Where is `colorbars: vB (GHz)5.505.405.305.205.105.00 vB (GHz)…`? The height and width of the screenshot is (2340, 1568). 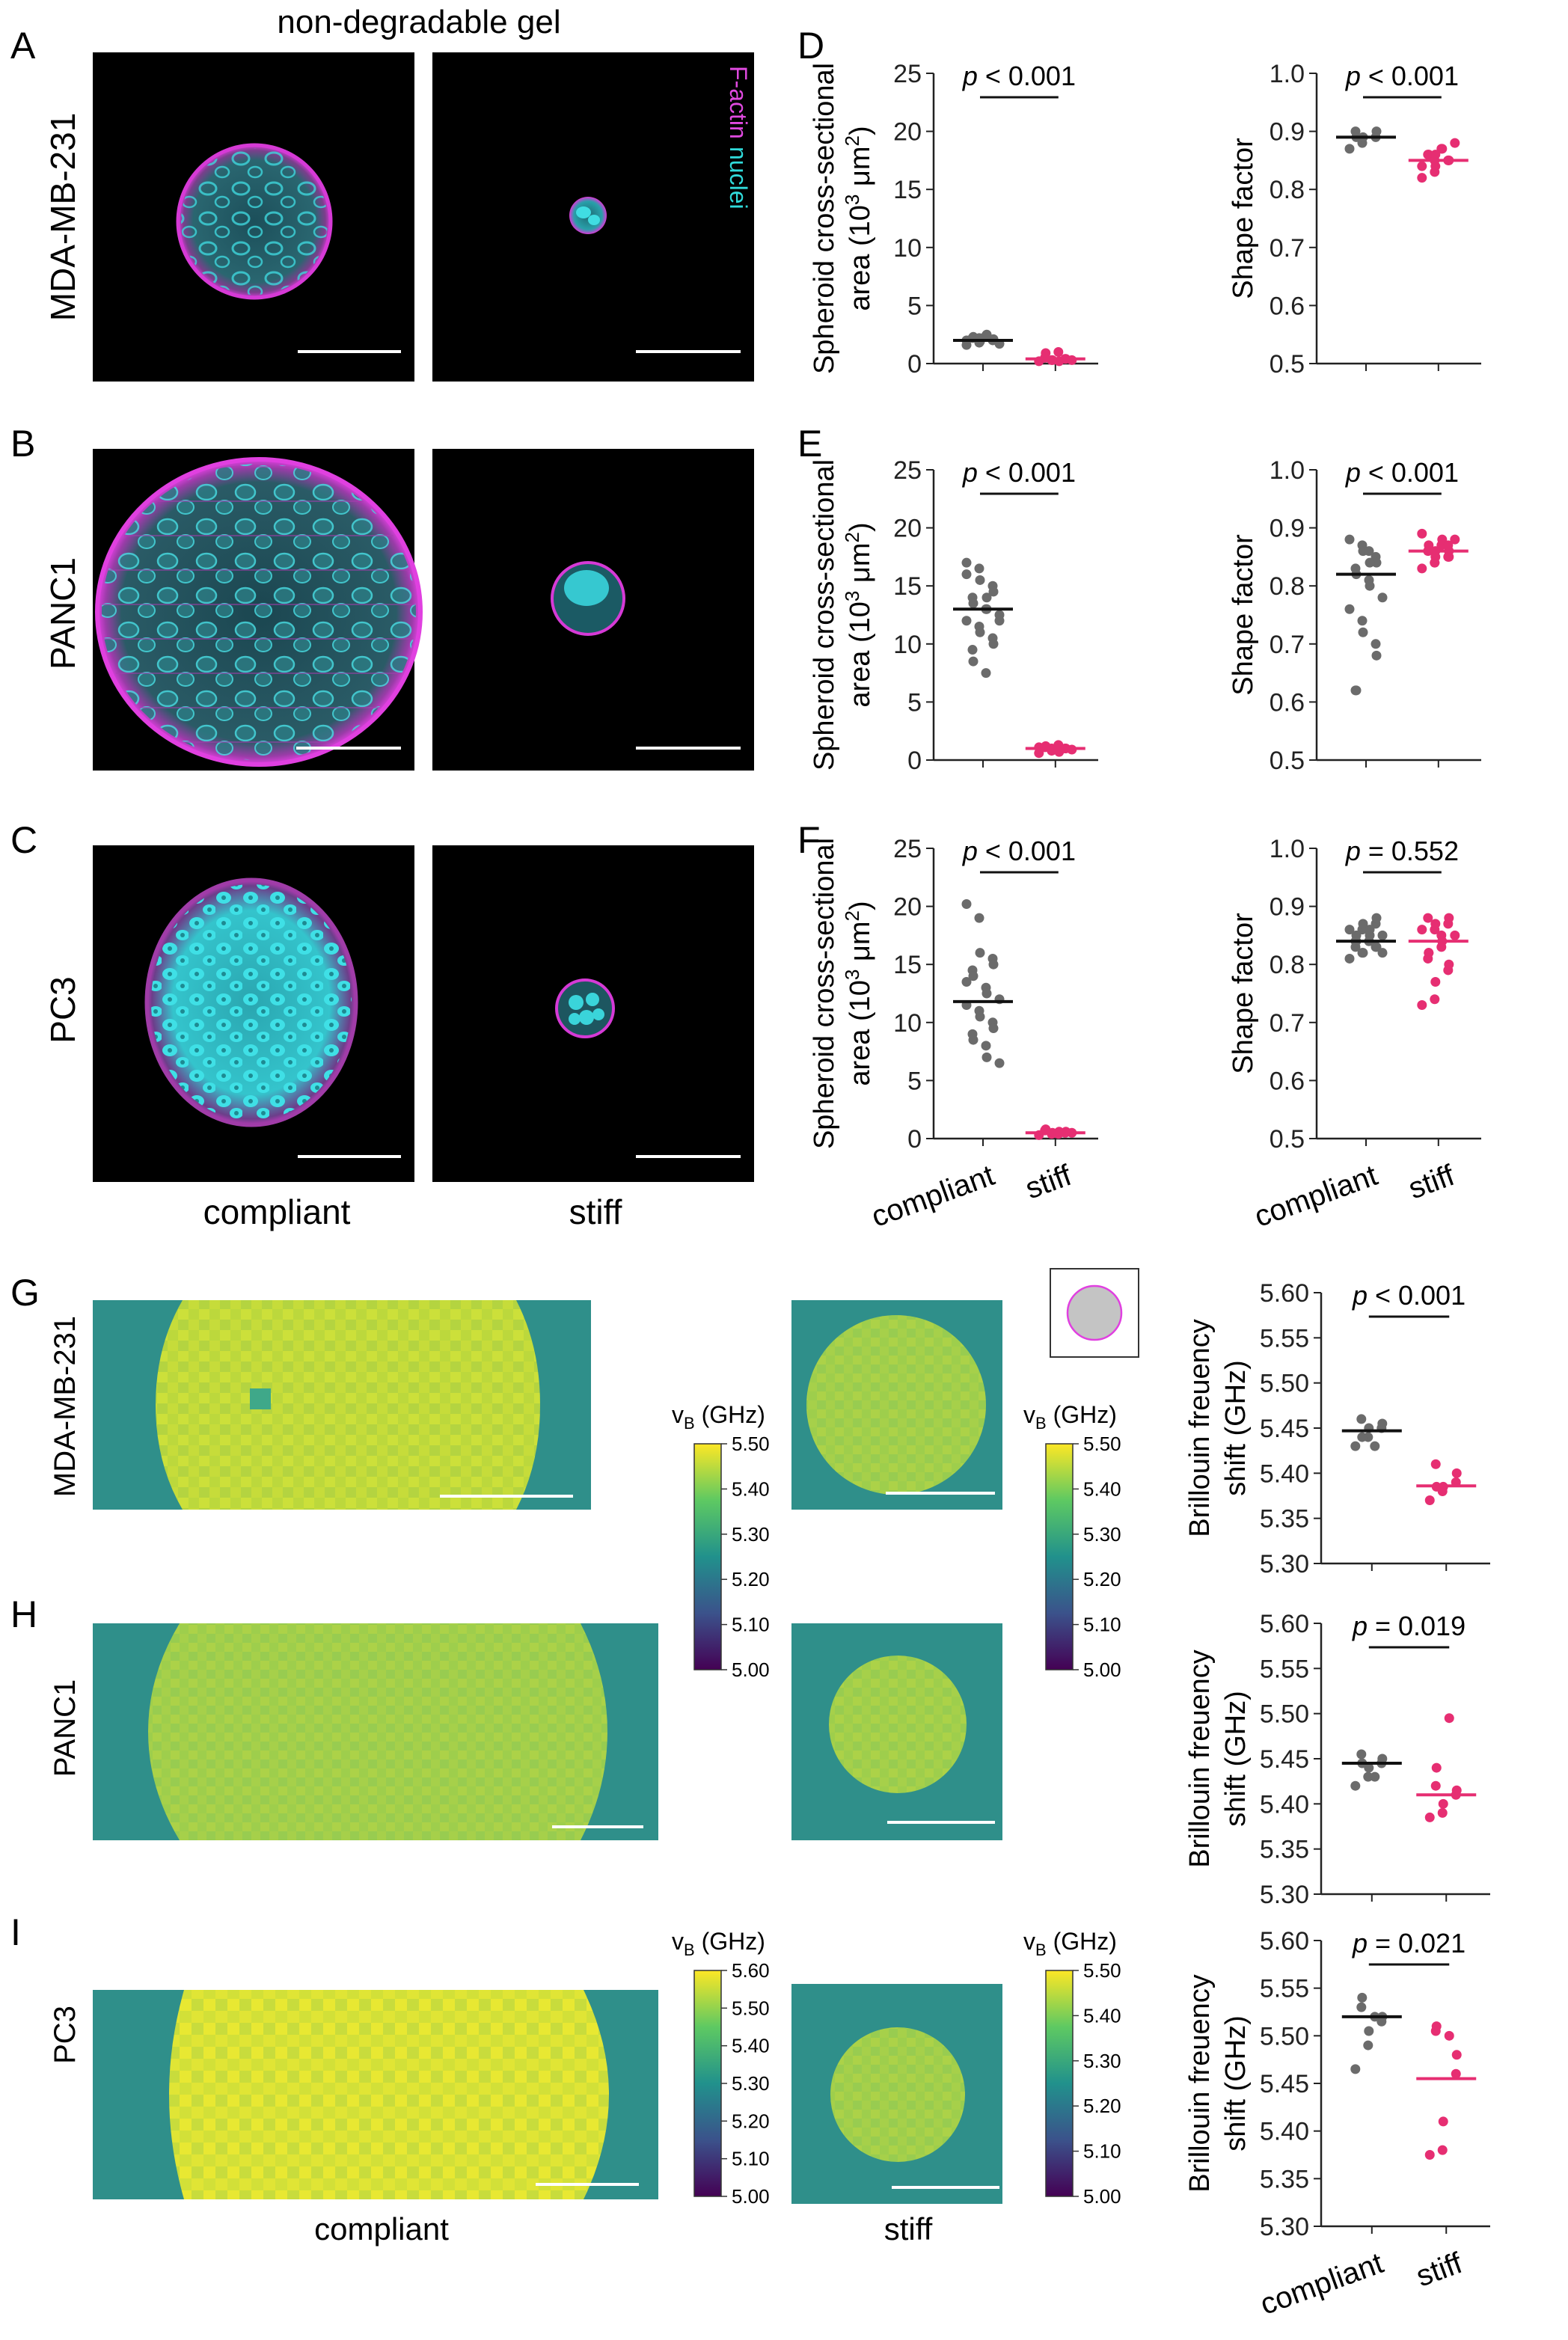
colorbars: vB (GHz)5.505.405.305.205.105.00 vB (GHz)… is located at coordinates (897, 1804).